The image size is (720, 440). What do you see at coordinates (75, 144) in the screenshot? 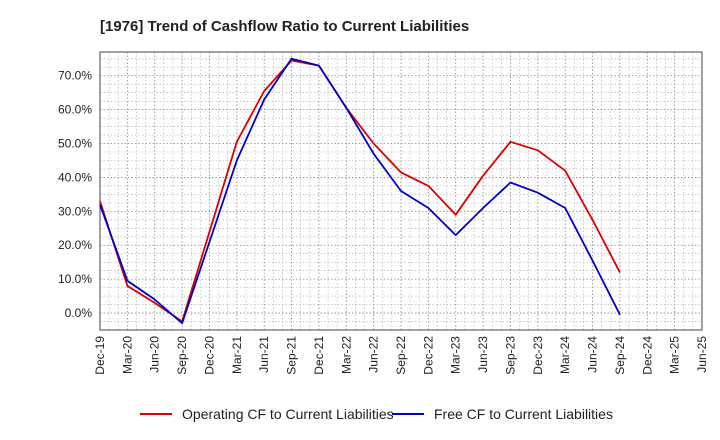
I see `y-tick-label: 50.0%` at bounding box center [75, 144].